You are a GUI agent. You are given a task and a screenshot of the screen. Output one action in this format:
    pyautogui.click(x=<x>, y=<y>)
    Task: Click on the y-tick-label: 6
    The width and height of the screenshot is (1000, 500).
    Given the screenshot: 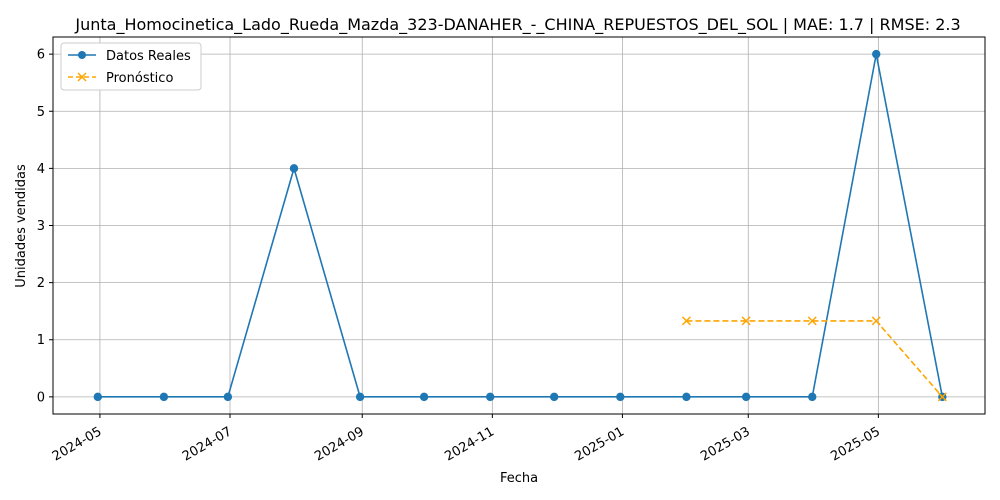 What is the action you would take?
    pyautogui.click(x=41, y=55)
    